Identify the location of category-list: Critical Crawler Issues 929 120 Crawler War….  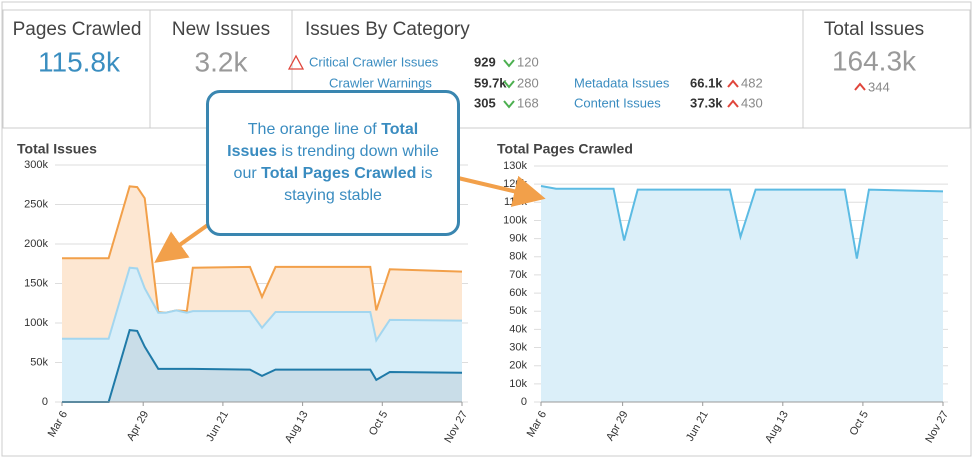
(576, 82).